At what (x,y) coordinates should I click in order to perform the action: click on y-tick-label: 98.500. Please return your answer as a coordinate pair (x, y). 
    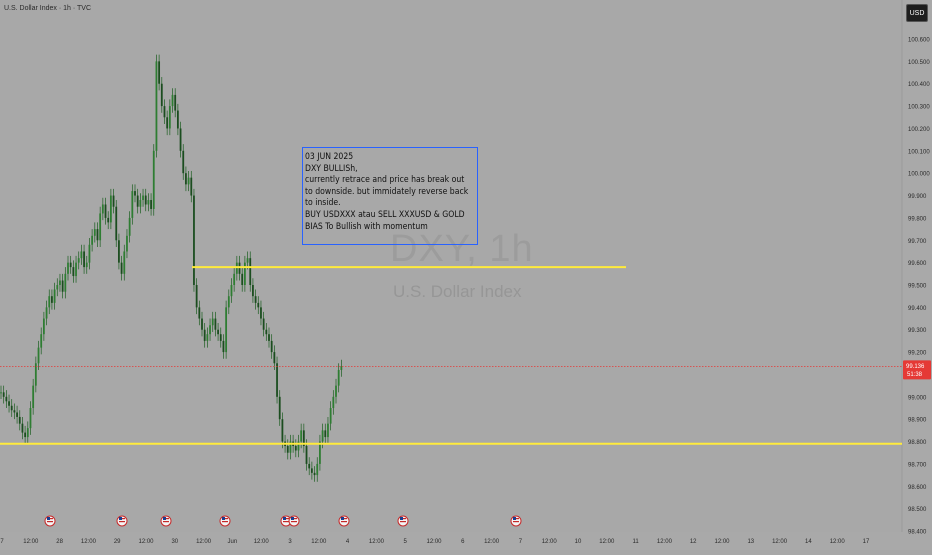
    Looking at the image, I should click on (917, 510).